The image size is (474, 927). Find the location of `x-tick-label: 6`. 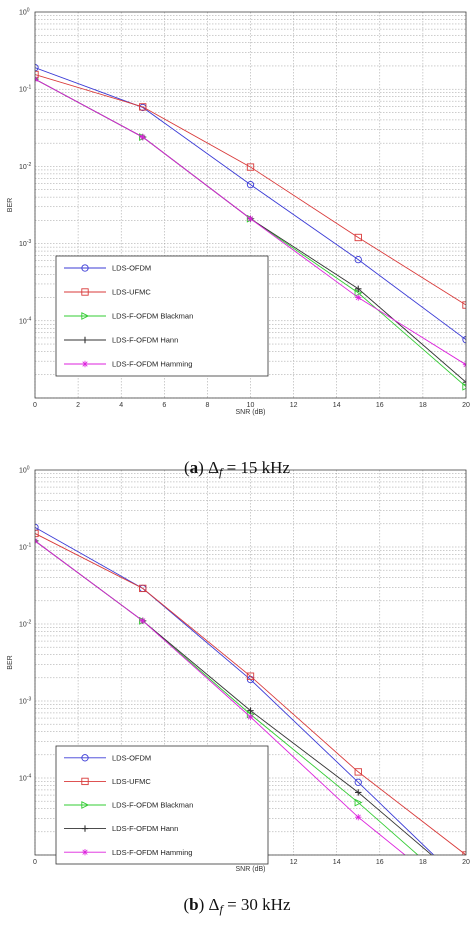

x-tick-label: 6 is located at coordinates (164, 405).